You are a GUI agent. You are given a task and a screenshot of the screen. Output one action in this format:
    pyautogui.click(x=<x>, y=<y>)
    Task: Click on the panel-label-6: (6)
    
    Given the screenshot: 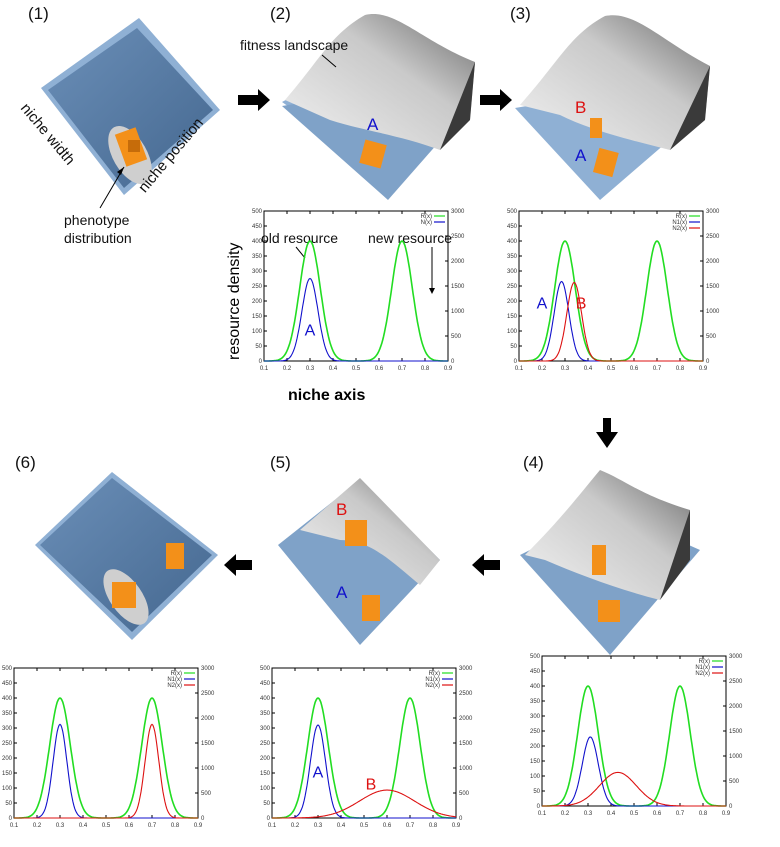 What is the action you would take?
    pyautogui.click(x=25, y=462)
    